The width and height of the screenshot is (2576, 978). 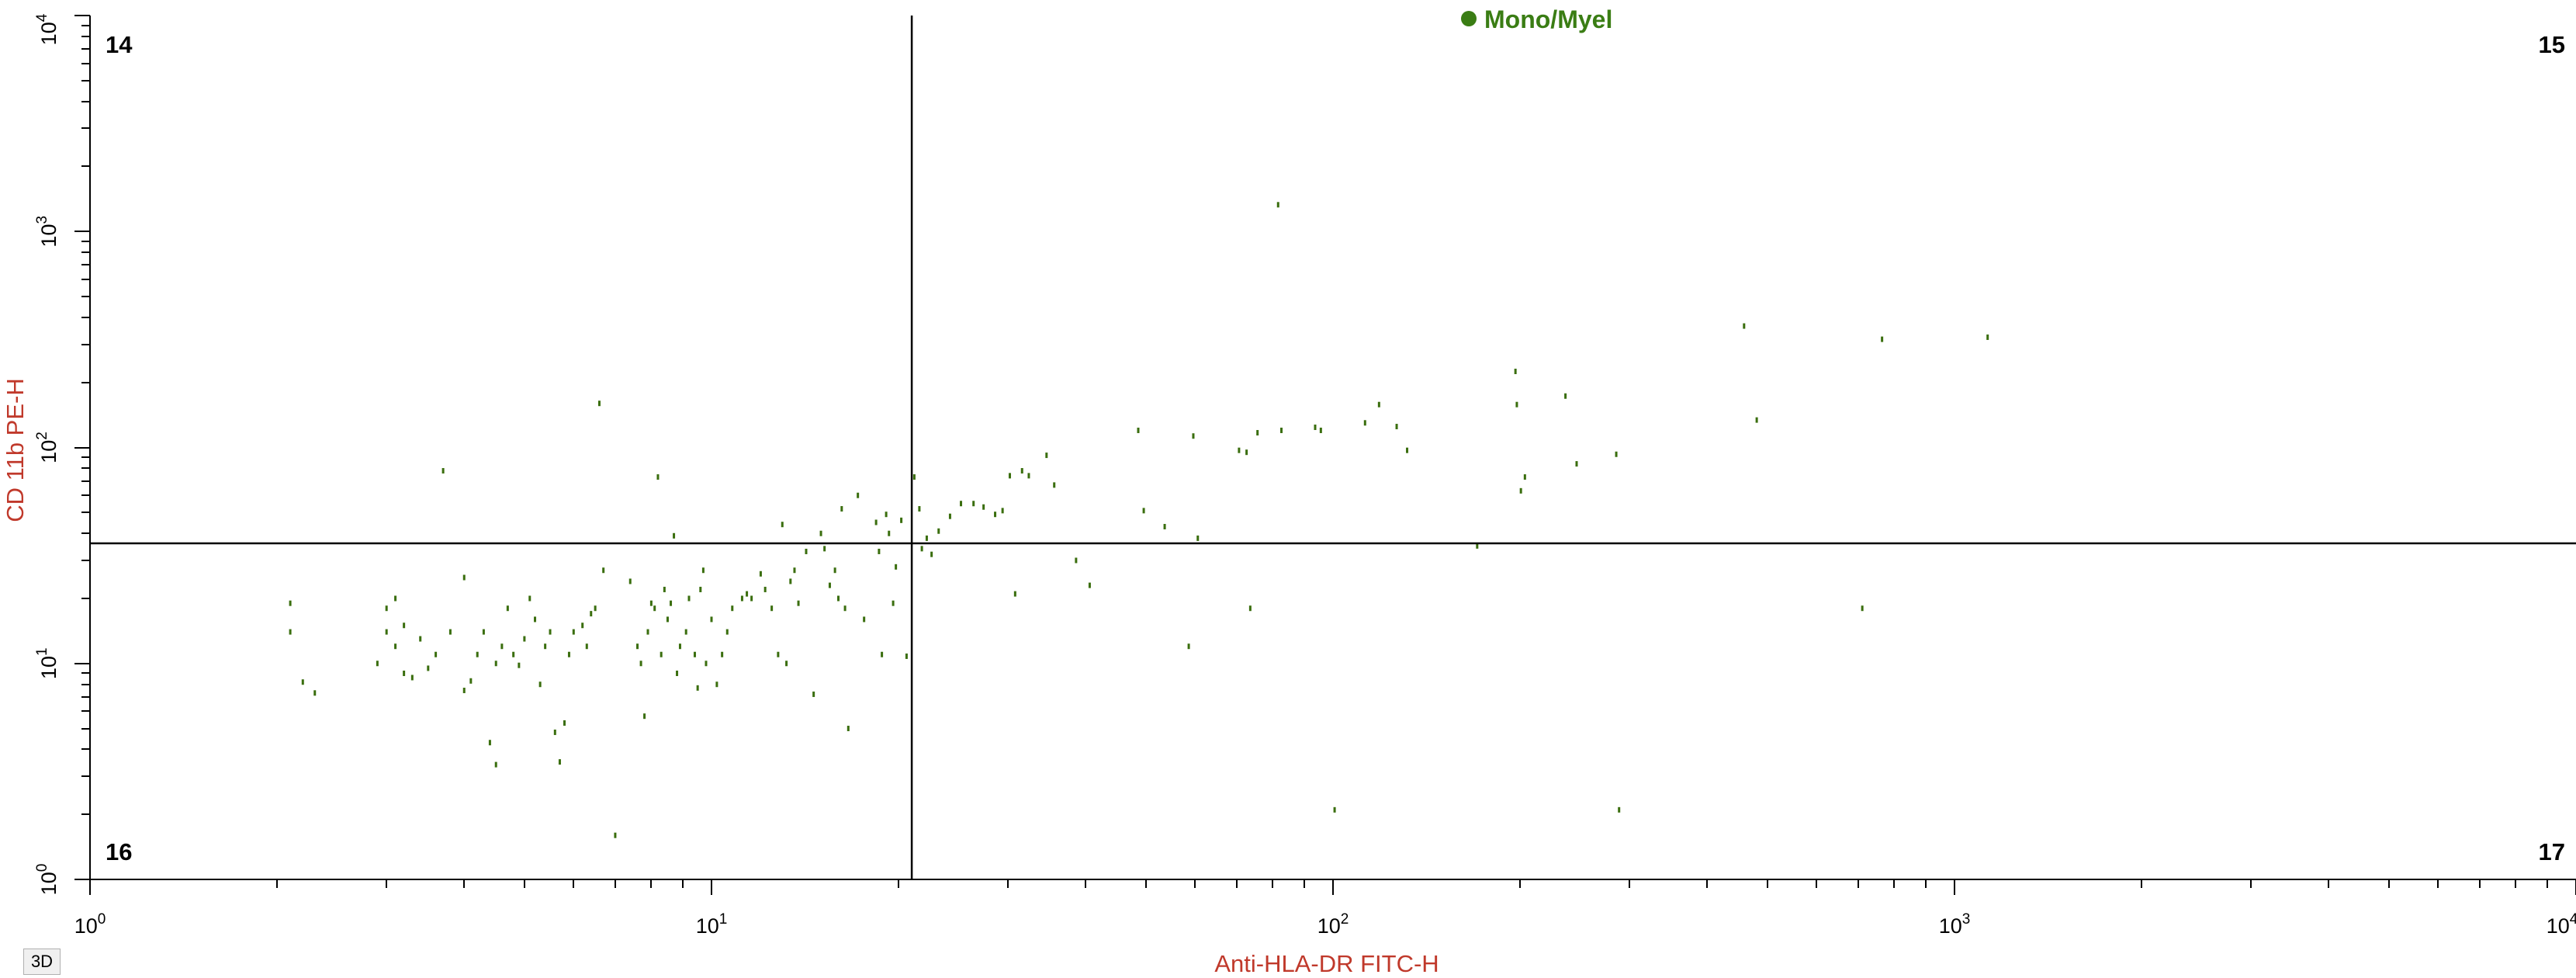 I want to click on y-tick-label: 10³, so click(x=47, y=232).